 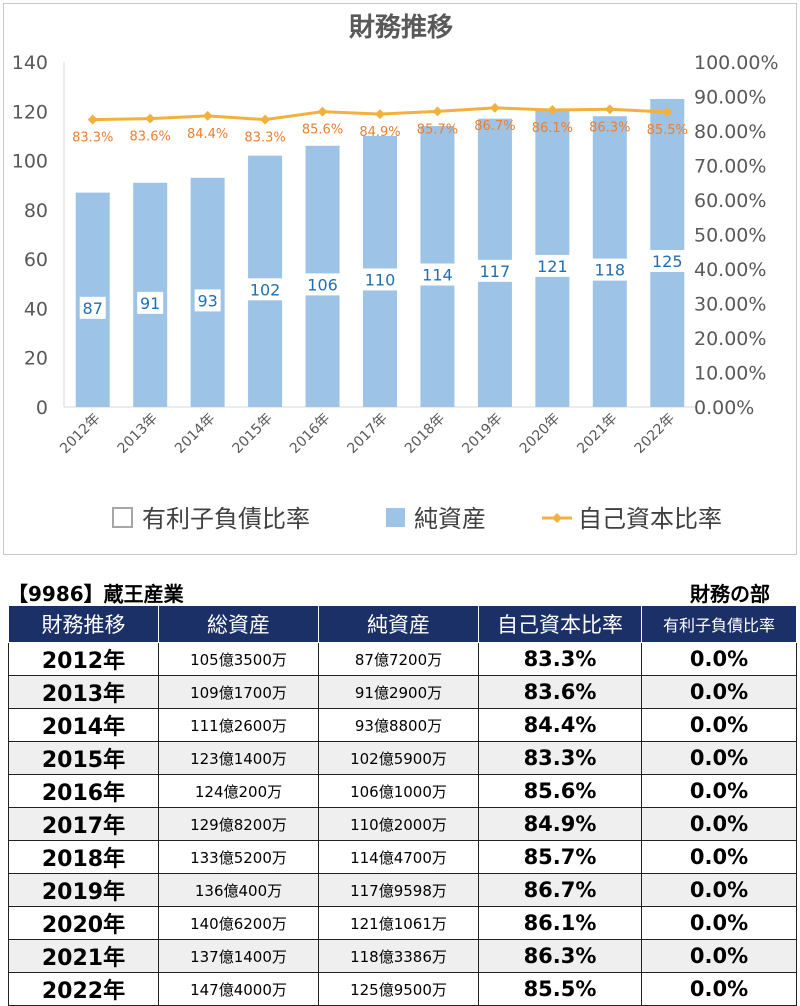 What do you see at coordinates (367, 434) in the screenshot?
I see `x-tick-label: 2017年` at bounding box center [367, 434].